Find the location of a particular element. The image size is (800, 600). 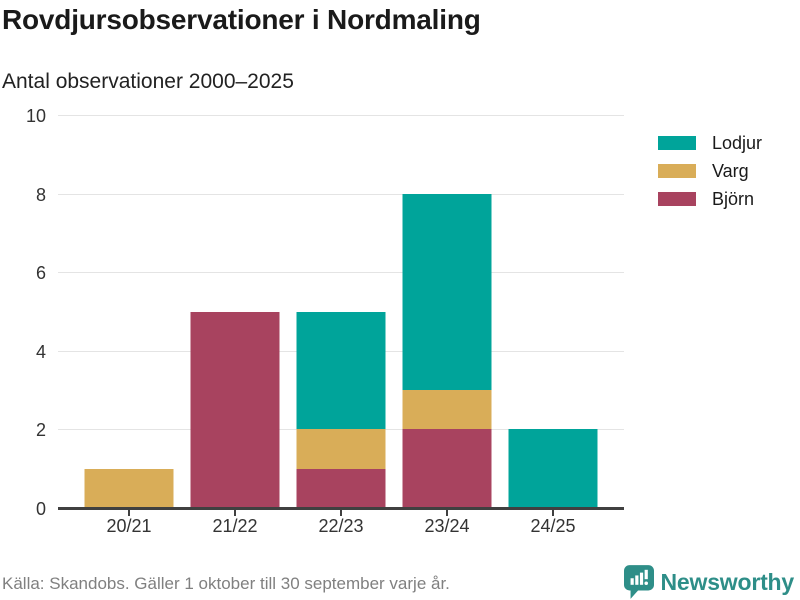

legend-label: Varg is located at coordinates (730, 170).